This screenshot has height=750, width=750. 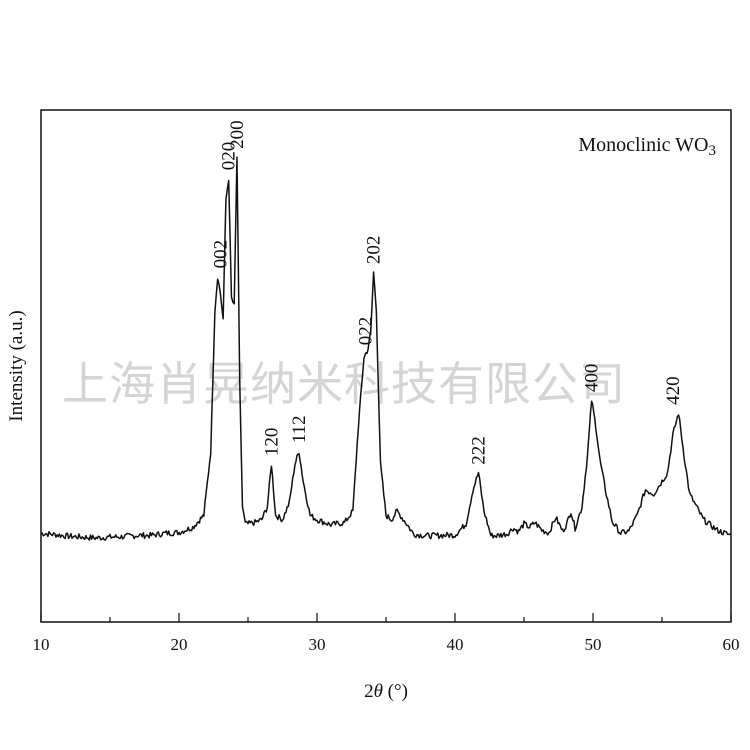 What do you see at coordinates (386, 617) in the screenshot?
I see `x-axis-ticks` at bounding box center [386, 617].